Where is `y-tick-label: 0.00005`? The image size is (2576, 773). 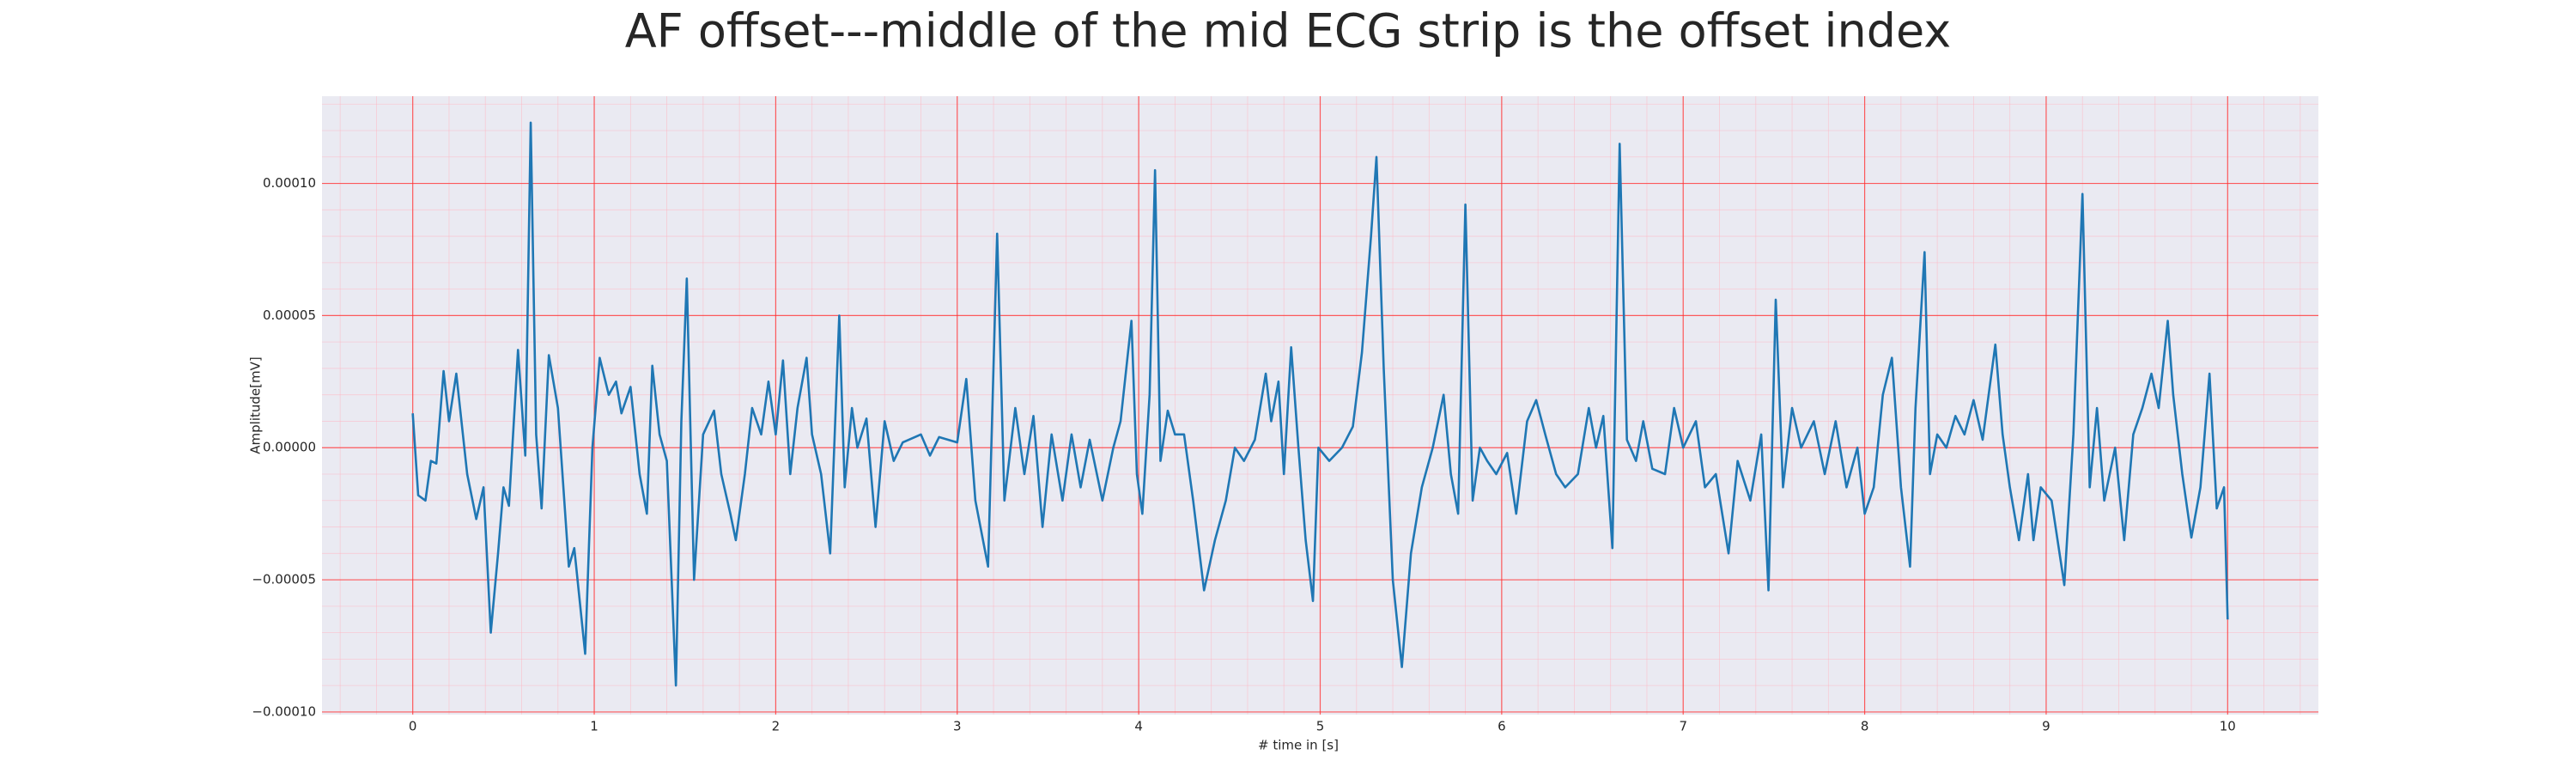 y-tick-label: 0.00005 is located at coordinates (290, 315).